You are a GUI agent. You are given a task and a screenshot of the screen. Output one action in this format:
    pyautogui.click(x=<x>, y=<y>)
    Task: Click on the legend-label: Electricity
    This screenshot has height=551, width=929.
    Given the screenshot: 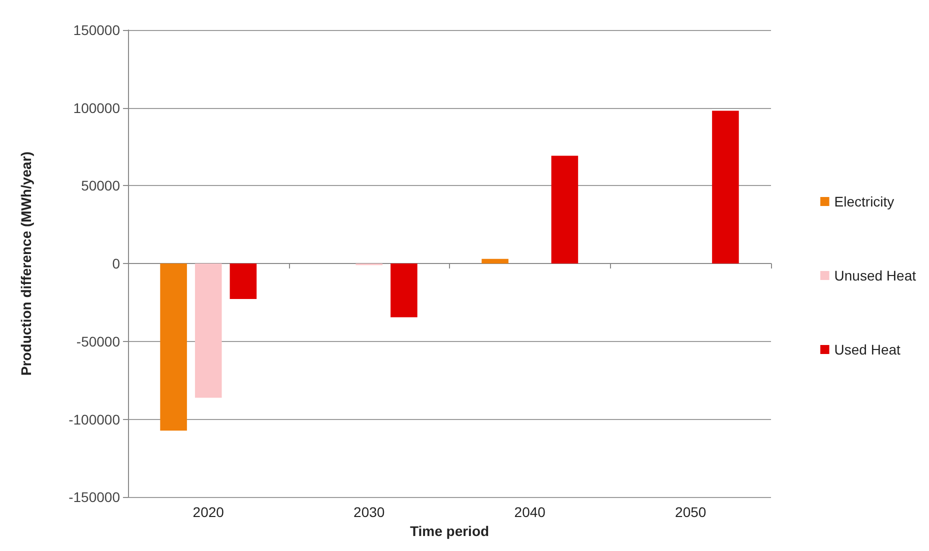 What is the action you would take?
    pyautogui.click(x=864, y=202)
    